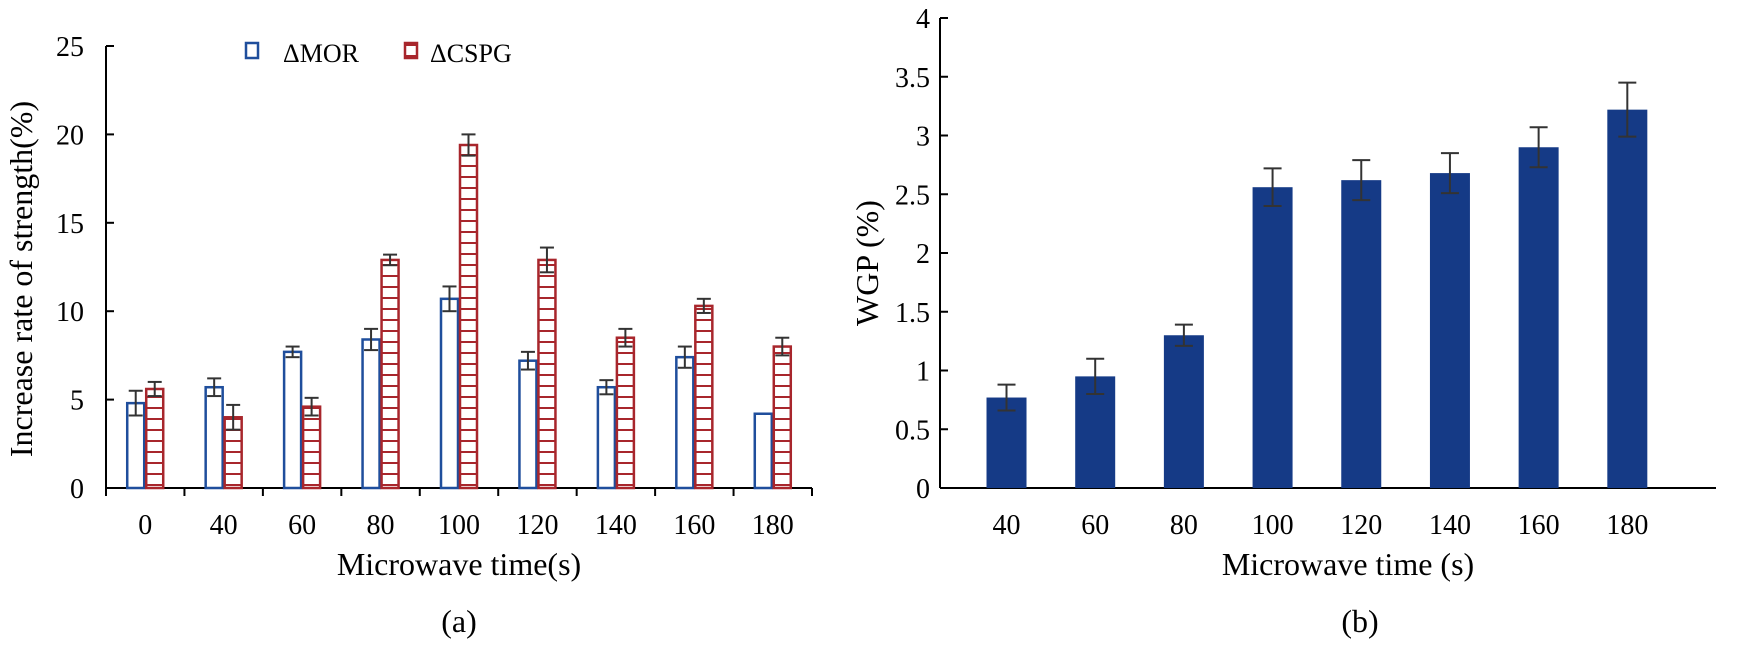  I want to click on x-tick-label-b: 160, so click(1539, 525).